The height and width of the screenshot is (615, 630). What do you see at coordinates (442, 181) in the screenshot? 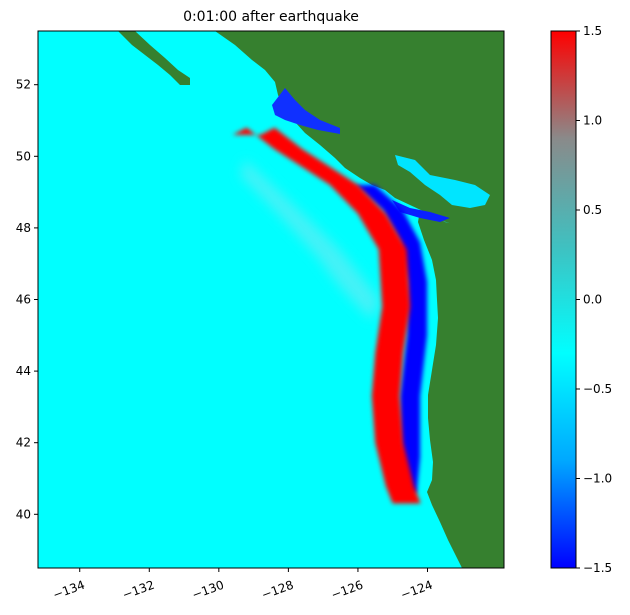
I see `inland-water` at bounding box center [442, 181].